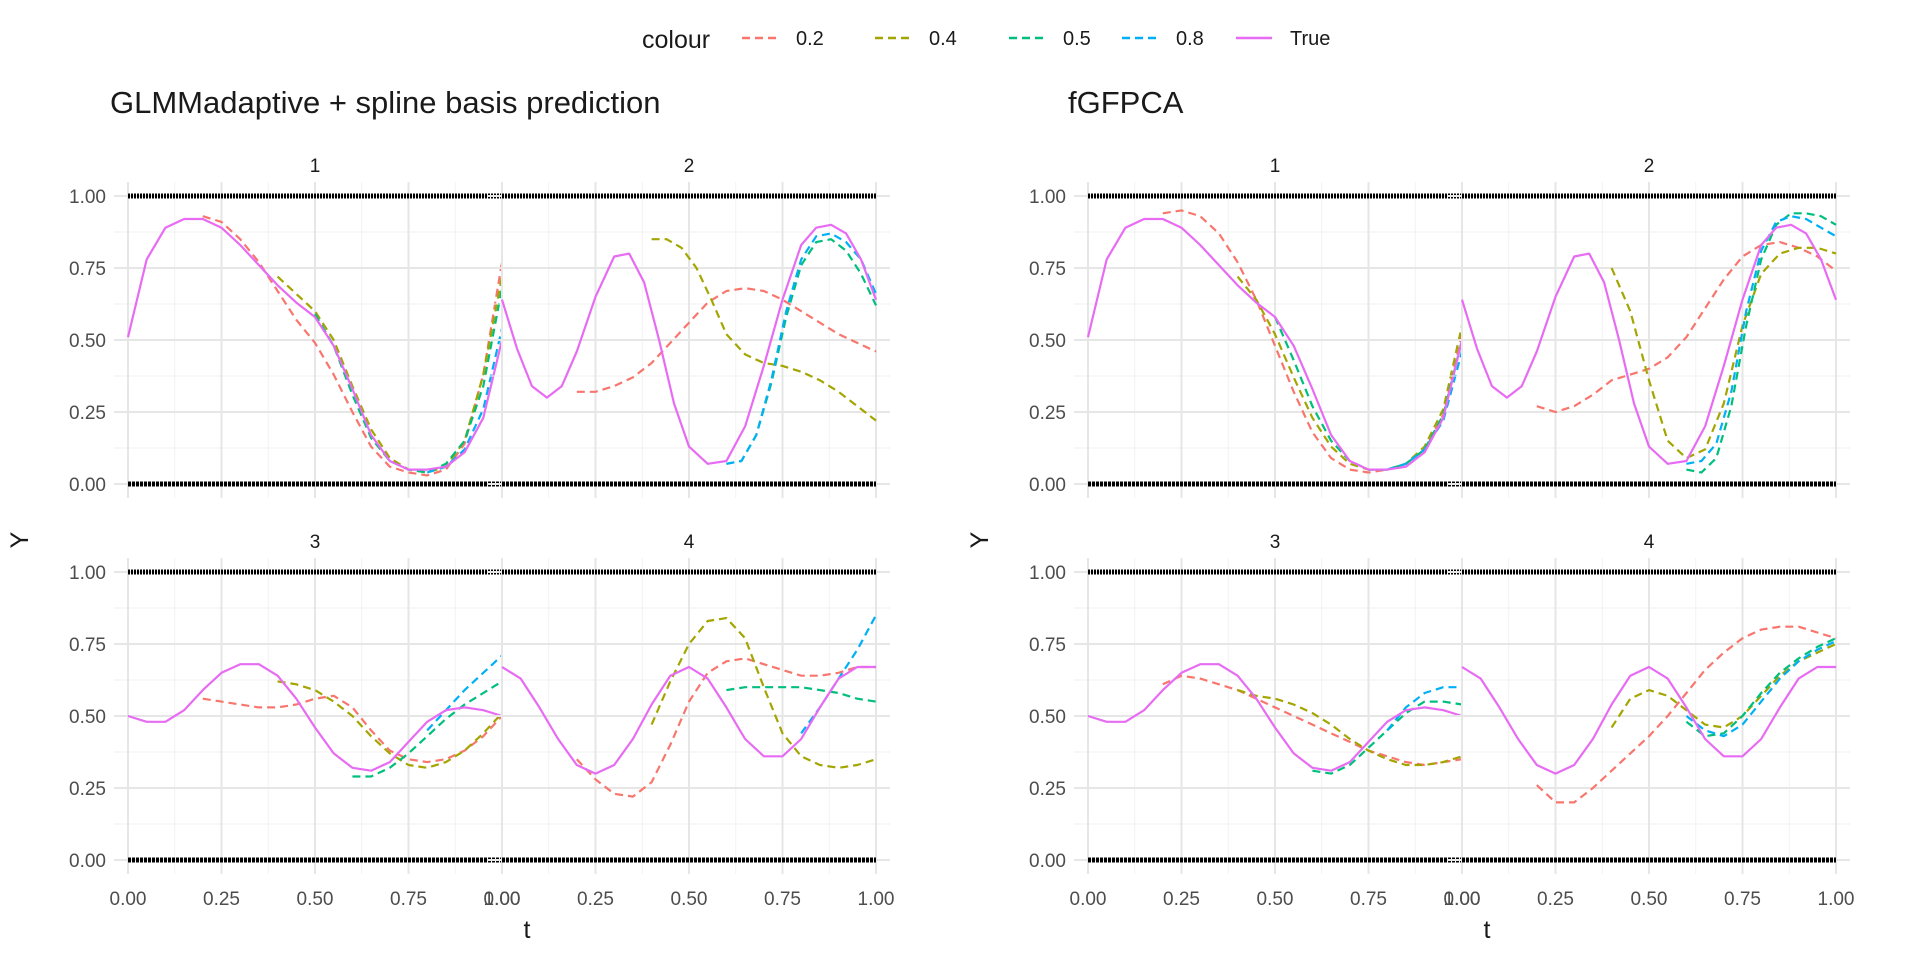 Image resolution: width=1920 pixels, height=960 pixels. What do you see at coordinates (1283, 39) in the screenshot?
I see `legend-item-true: True` at bounding box center [1283, 39].